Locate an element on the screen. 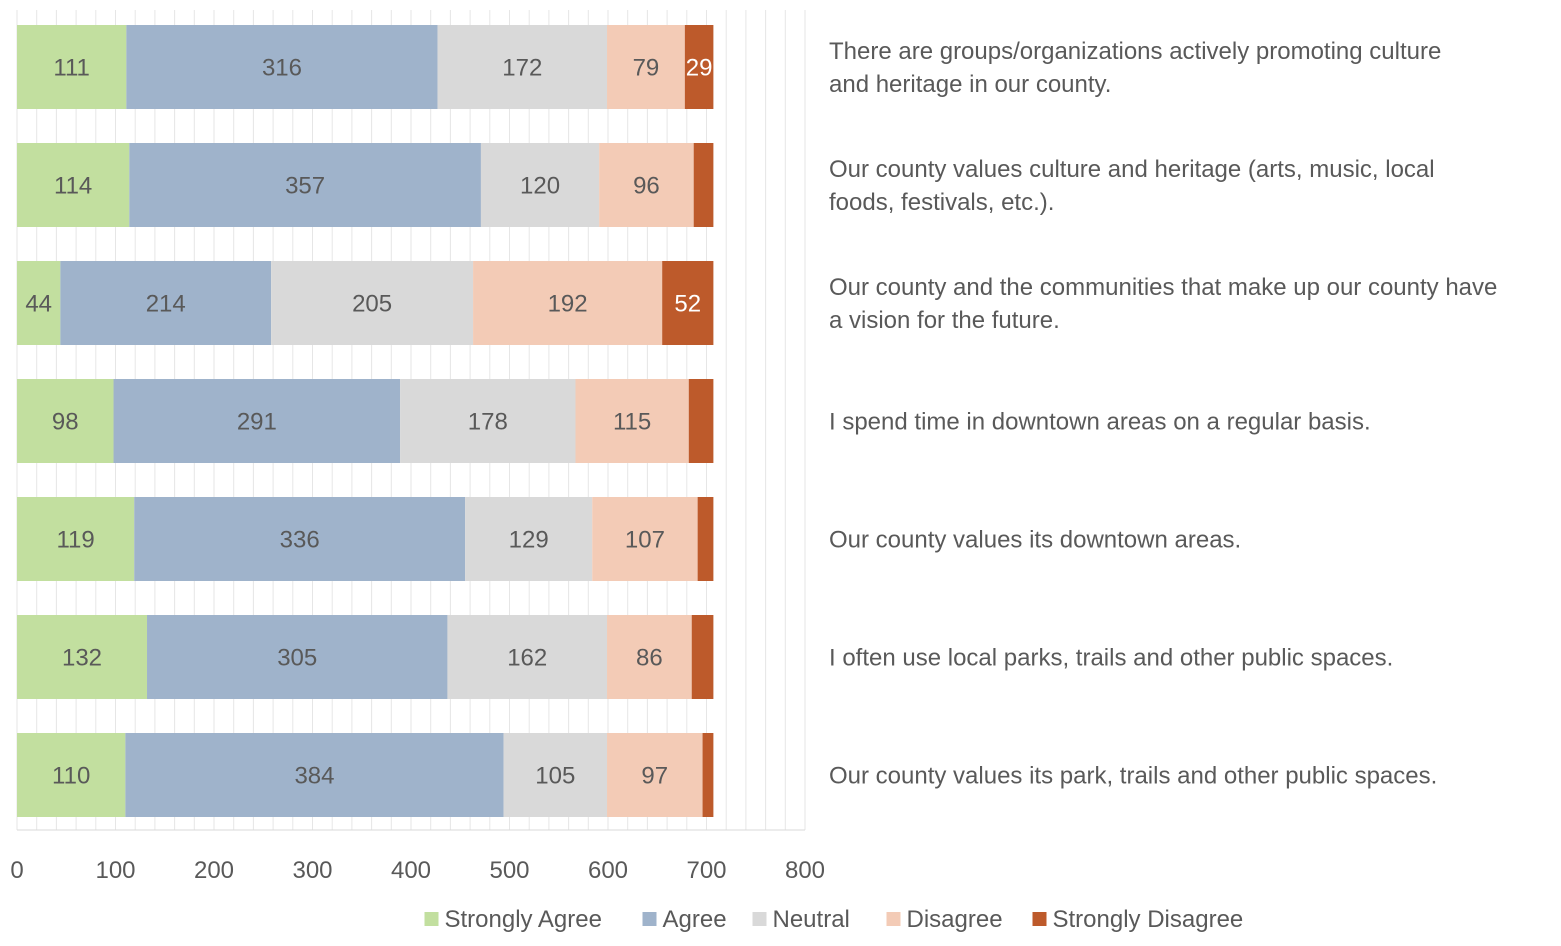  data-label: 192 is located at coordinates (568, 303).